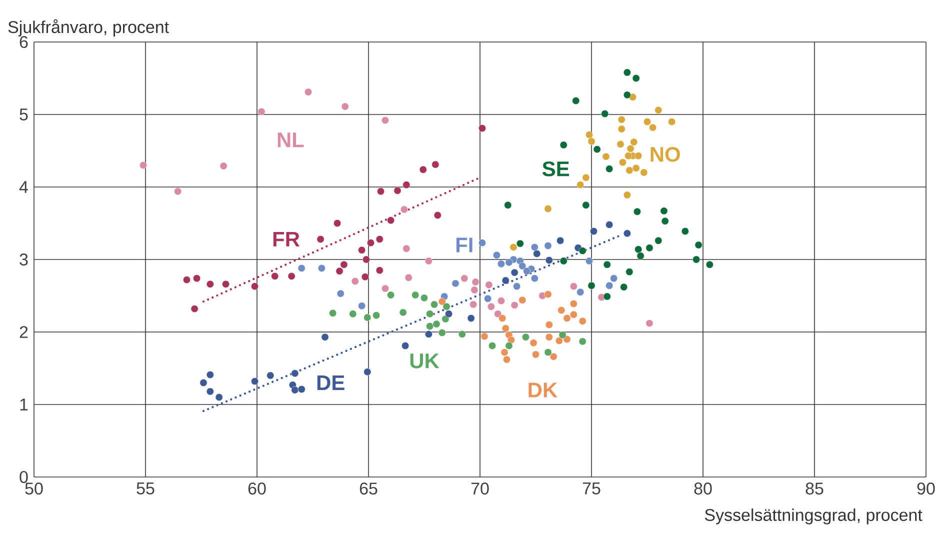  I want to click on x-tick-label: 90, so click(926, 488).